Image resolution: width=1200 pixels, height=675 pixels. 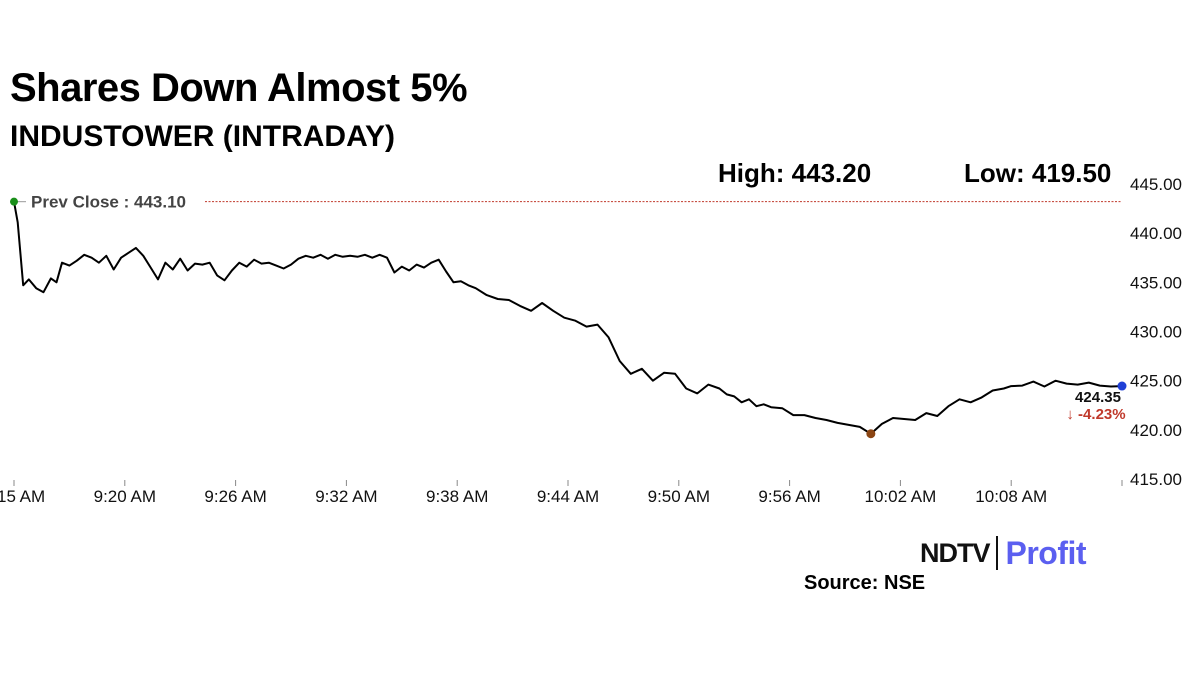 What do you see at coordinates (1098, 397) in the screenshot?
I see `last-price-label: 424.35` at bounding box center [1098, 397].